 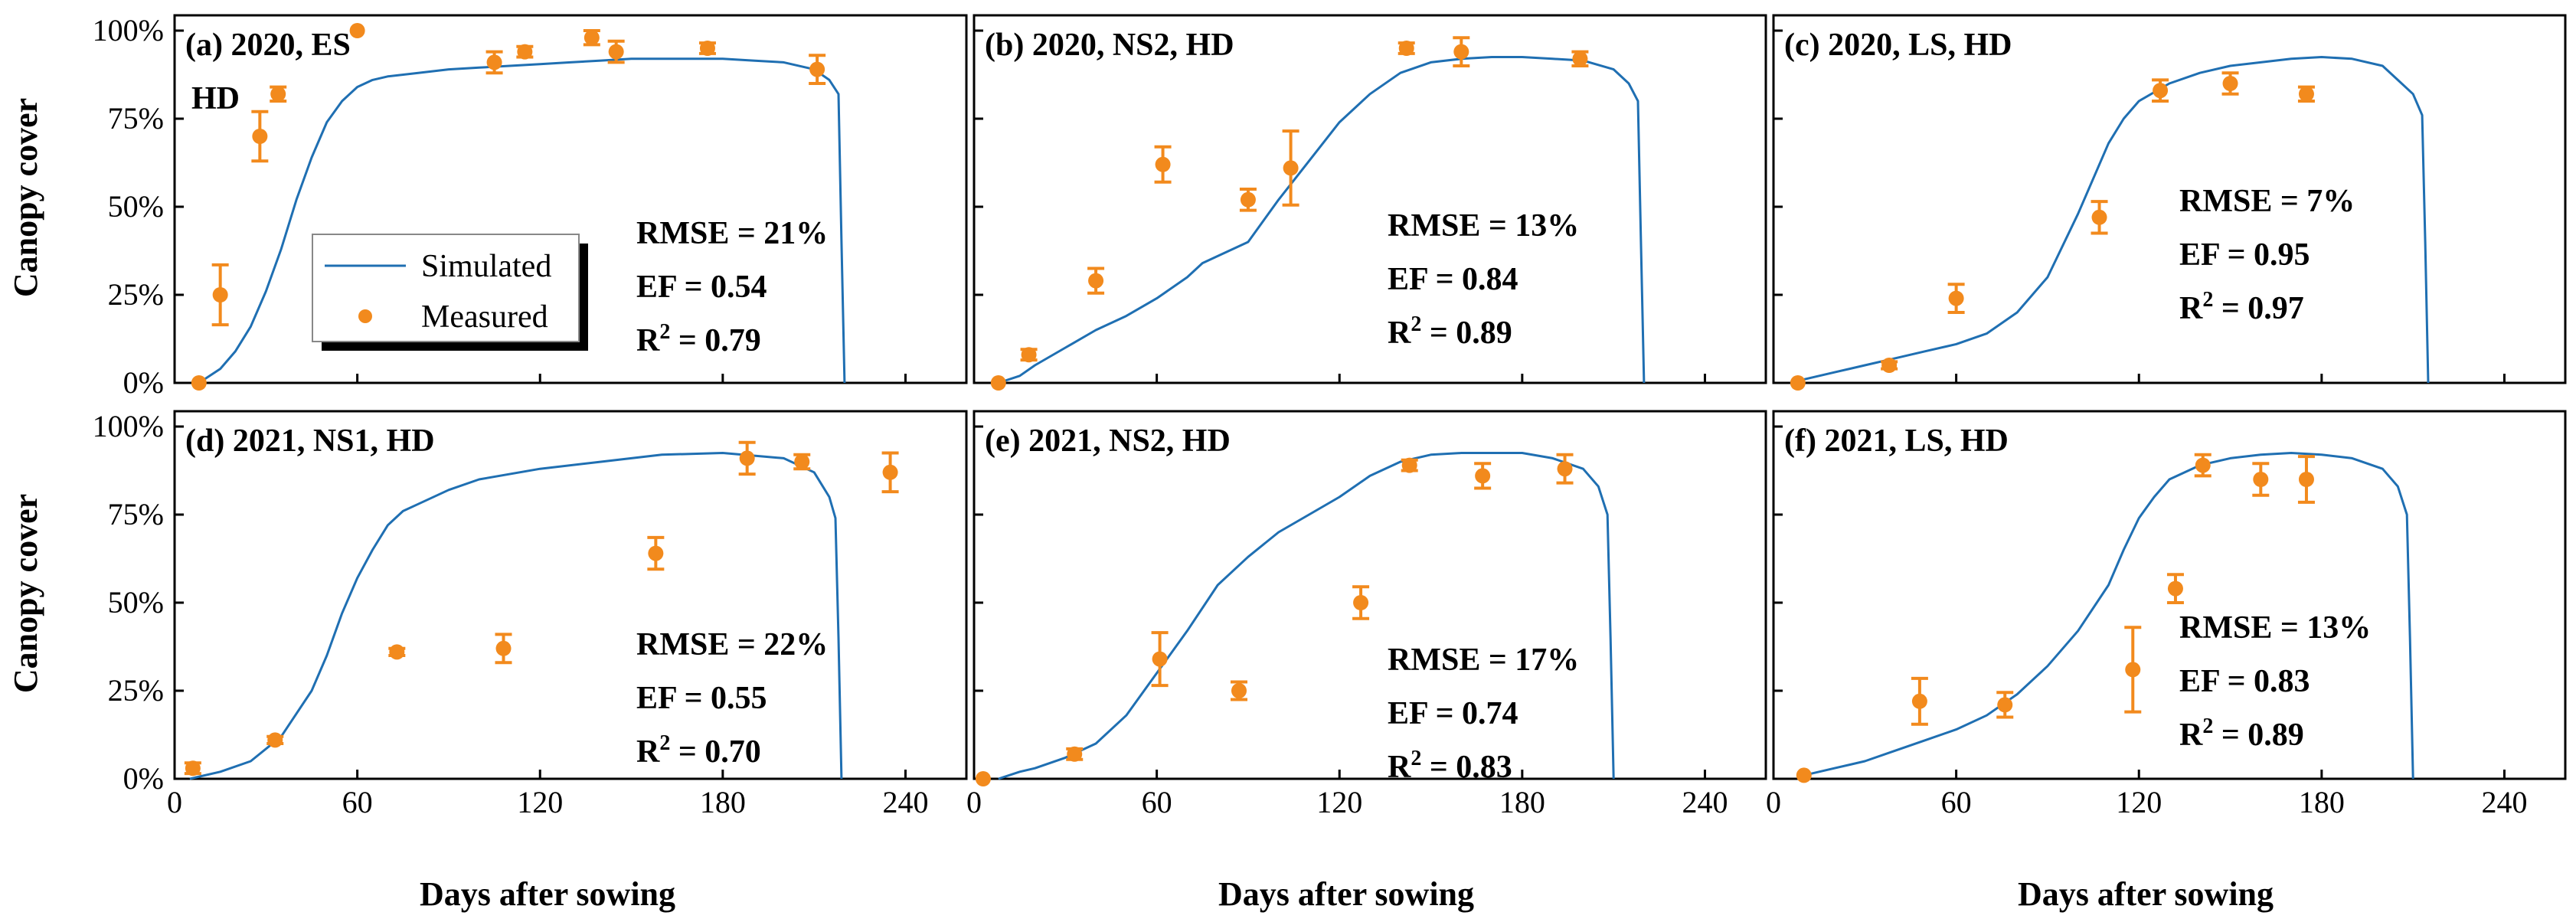 I want to click on stat-r2-value: = 0.70, so click(x=715, y=752).